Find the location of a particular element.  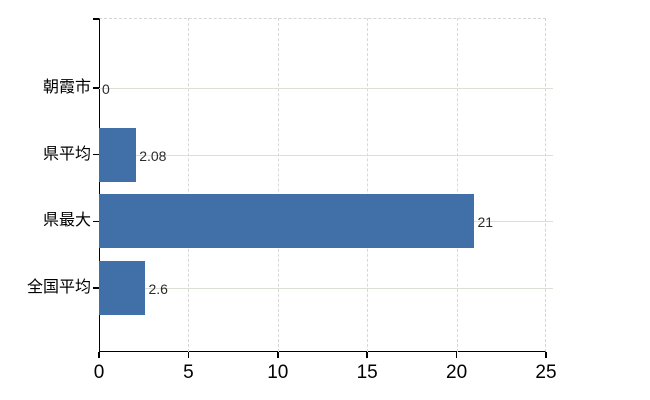

x-tick-label: 20 is located at coordinates (457, 372).